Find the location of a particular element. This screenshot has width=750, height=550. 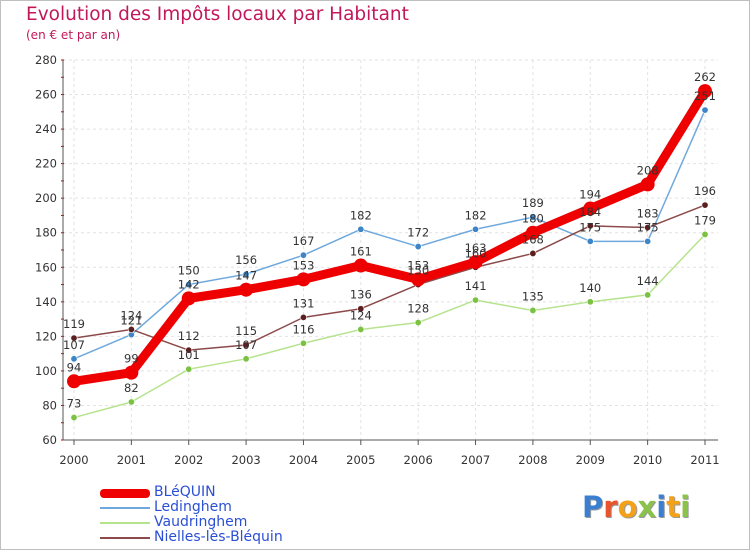

data-label-vaudringhem: 179 is located at coordinates (705, 220).